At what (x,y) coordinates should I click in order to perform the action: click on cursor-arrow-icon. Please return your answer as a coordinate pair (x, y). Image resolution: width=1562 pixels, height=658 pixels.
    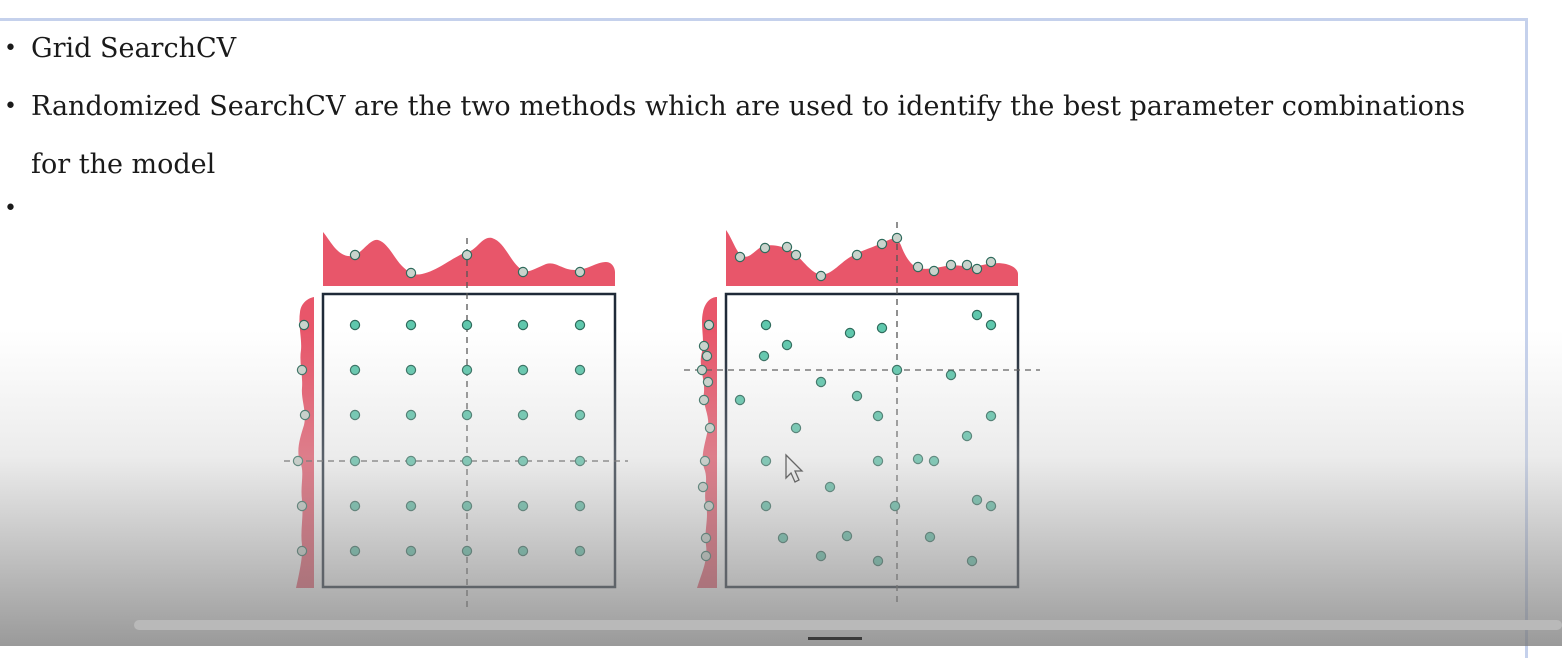
    Looking at the image, I should click on (794, 468).